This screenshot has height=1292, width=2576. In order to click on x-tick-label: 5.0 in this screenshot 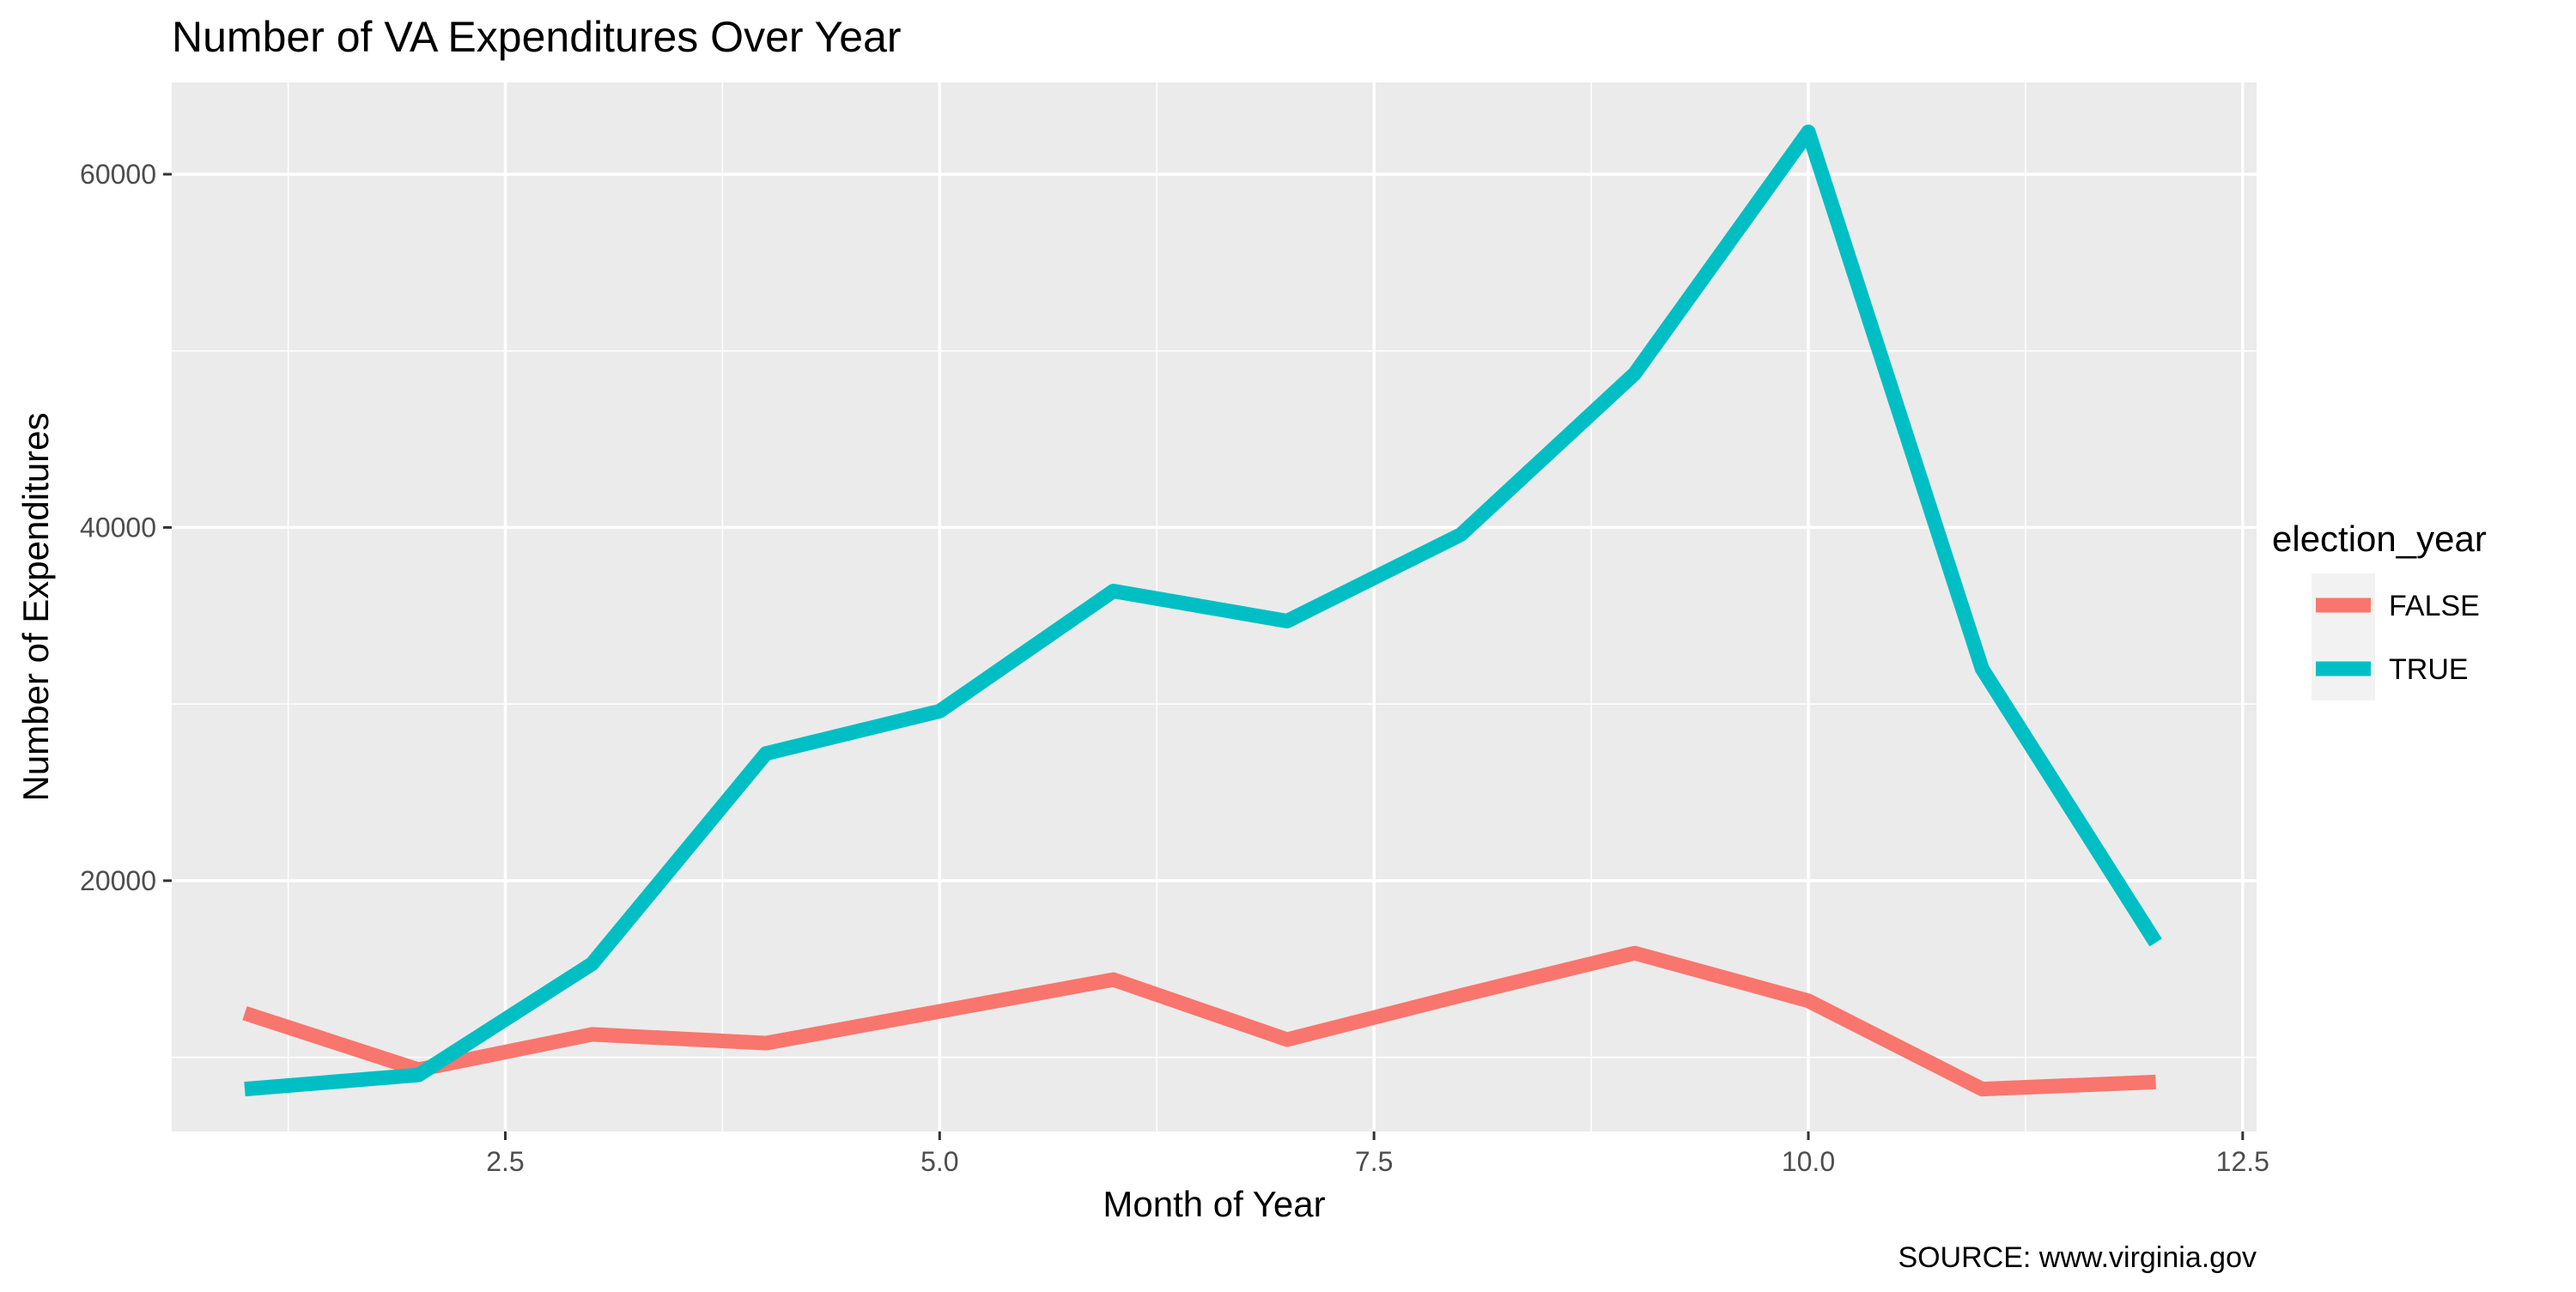, I will do `click(939, 1161)`.